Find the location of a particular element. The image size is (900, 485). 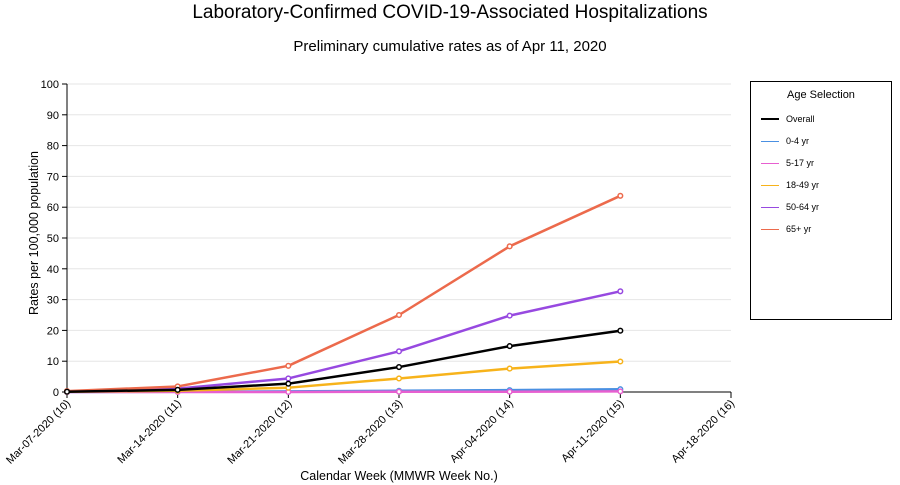

legend-item-18-49-yr: 18-49 yr is located at coordinates (790, 185).